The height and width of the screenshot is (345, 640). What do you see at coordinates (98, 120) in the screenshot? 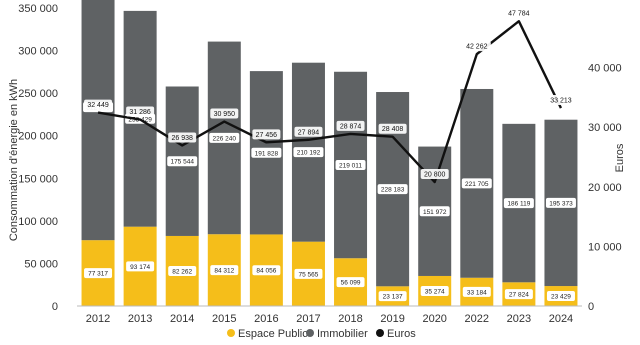
I see `bar-immobilier` at bounding box center [98, 120].